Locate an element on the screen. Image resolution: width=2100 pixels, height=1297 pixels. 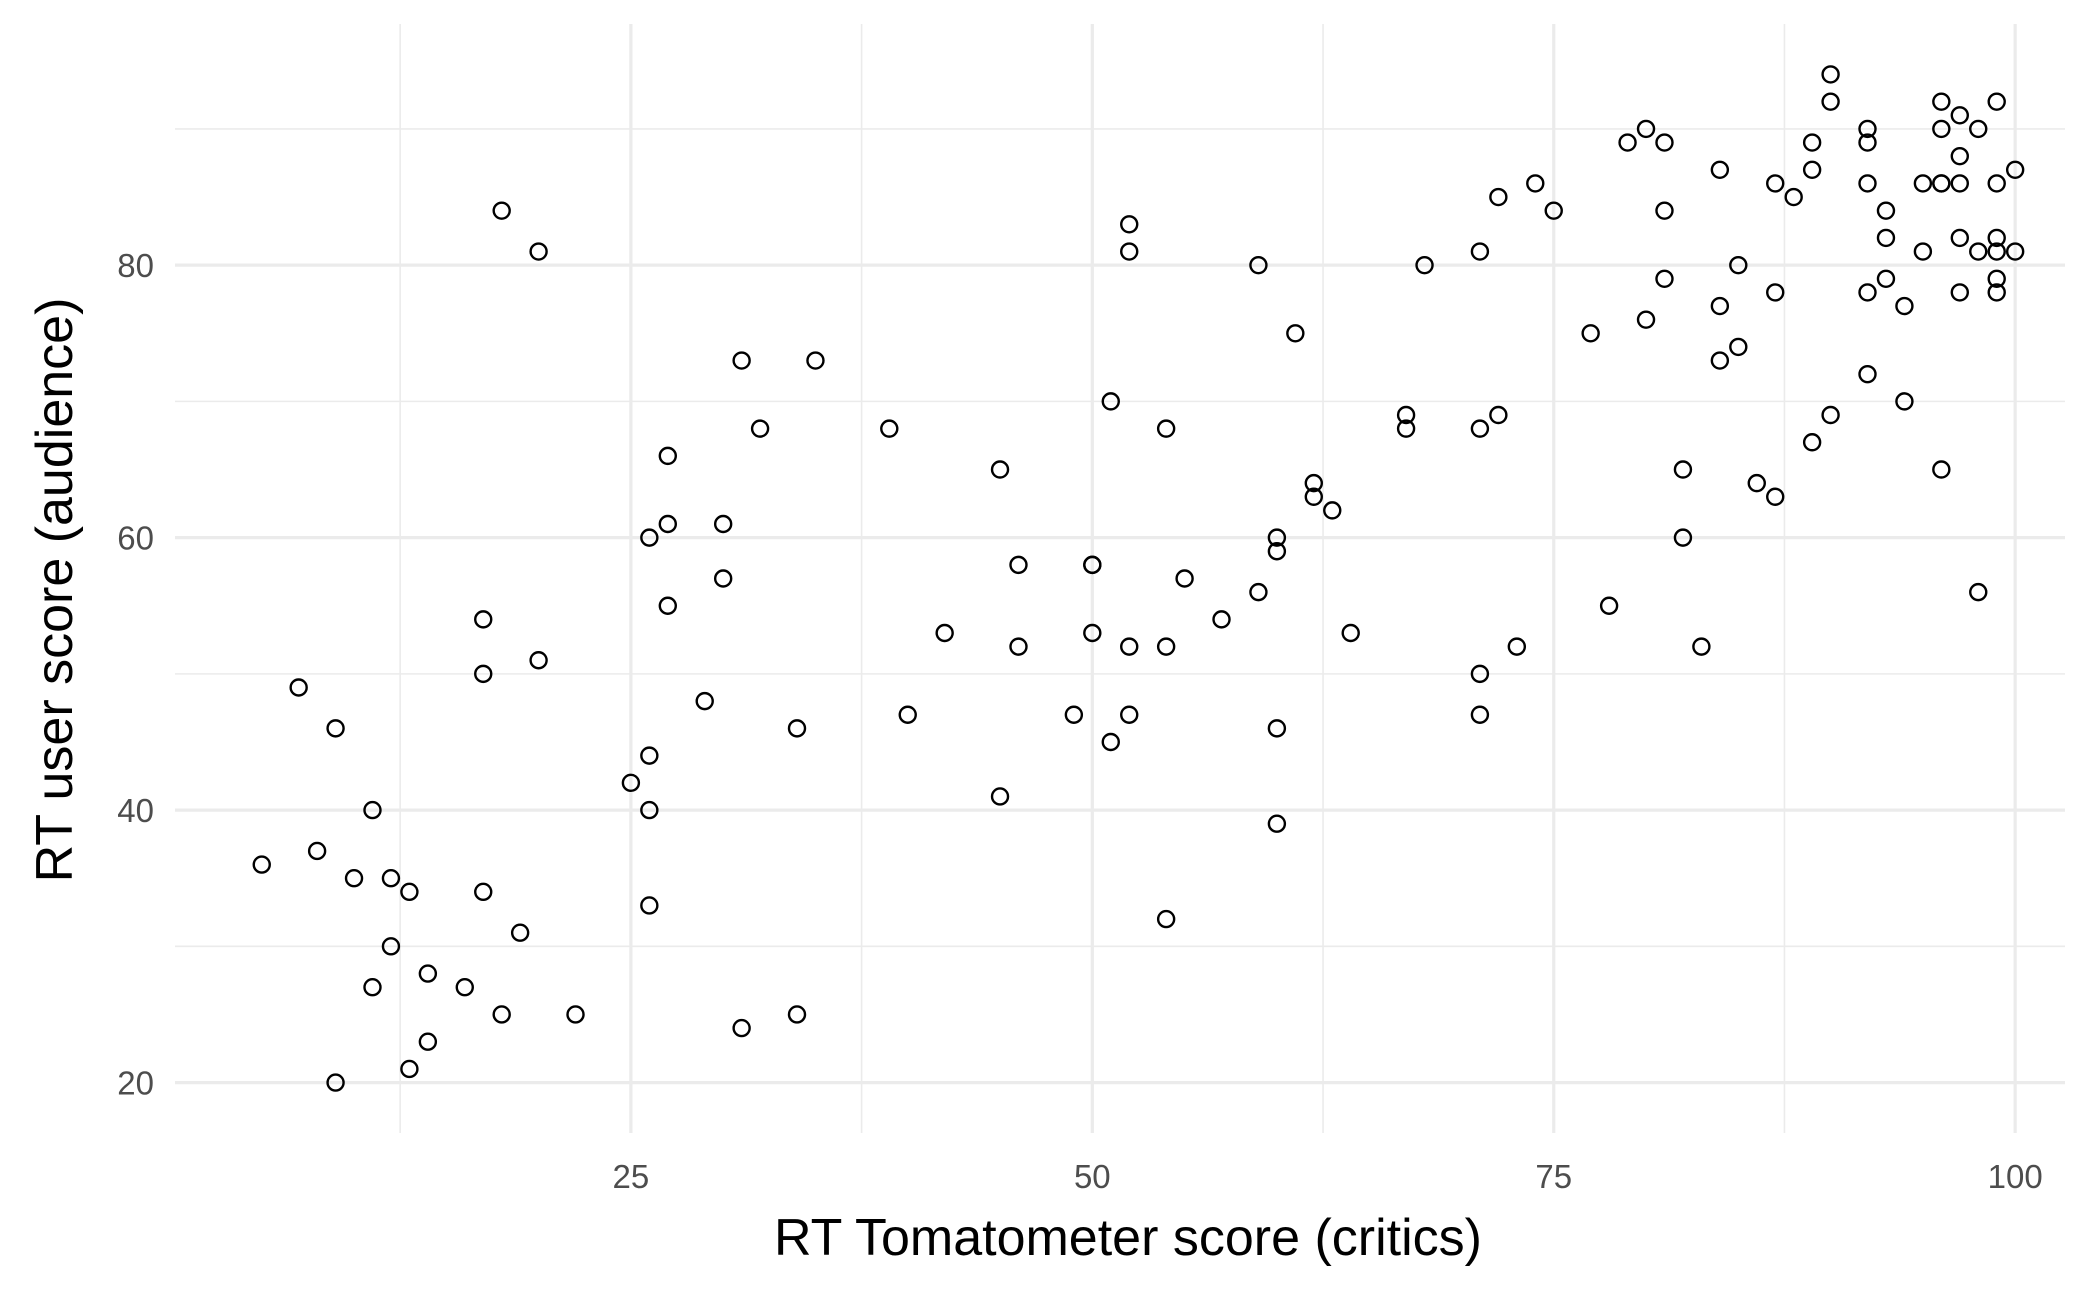
y-axis-title: RT user score (audience) is located at coordinates (55, 590).